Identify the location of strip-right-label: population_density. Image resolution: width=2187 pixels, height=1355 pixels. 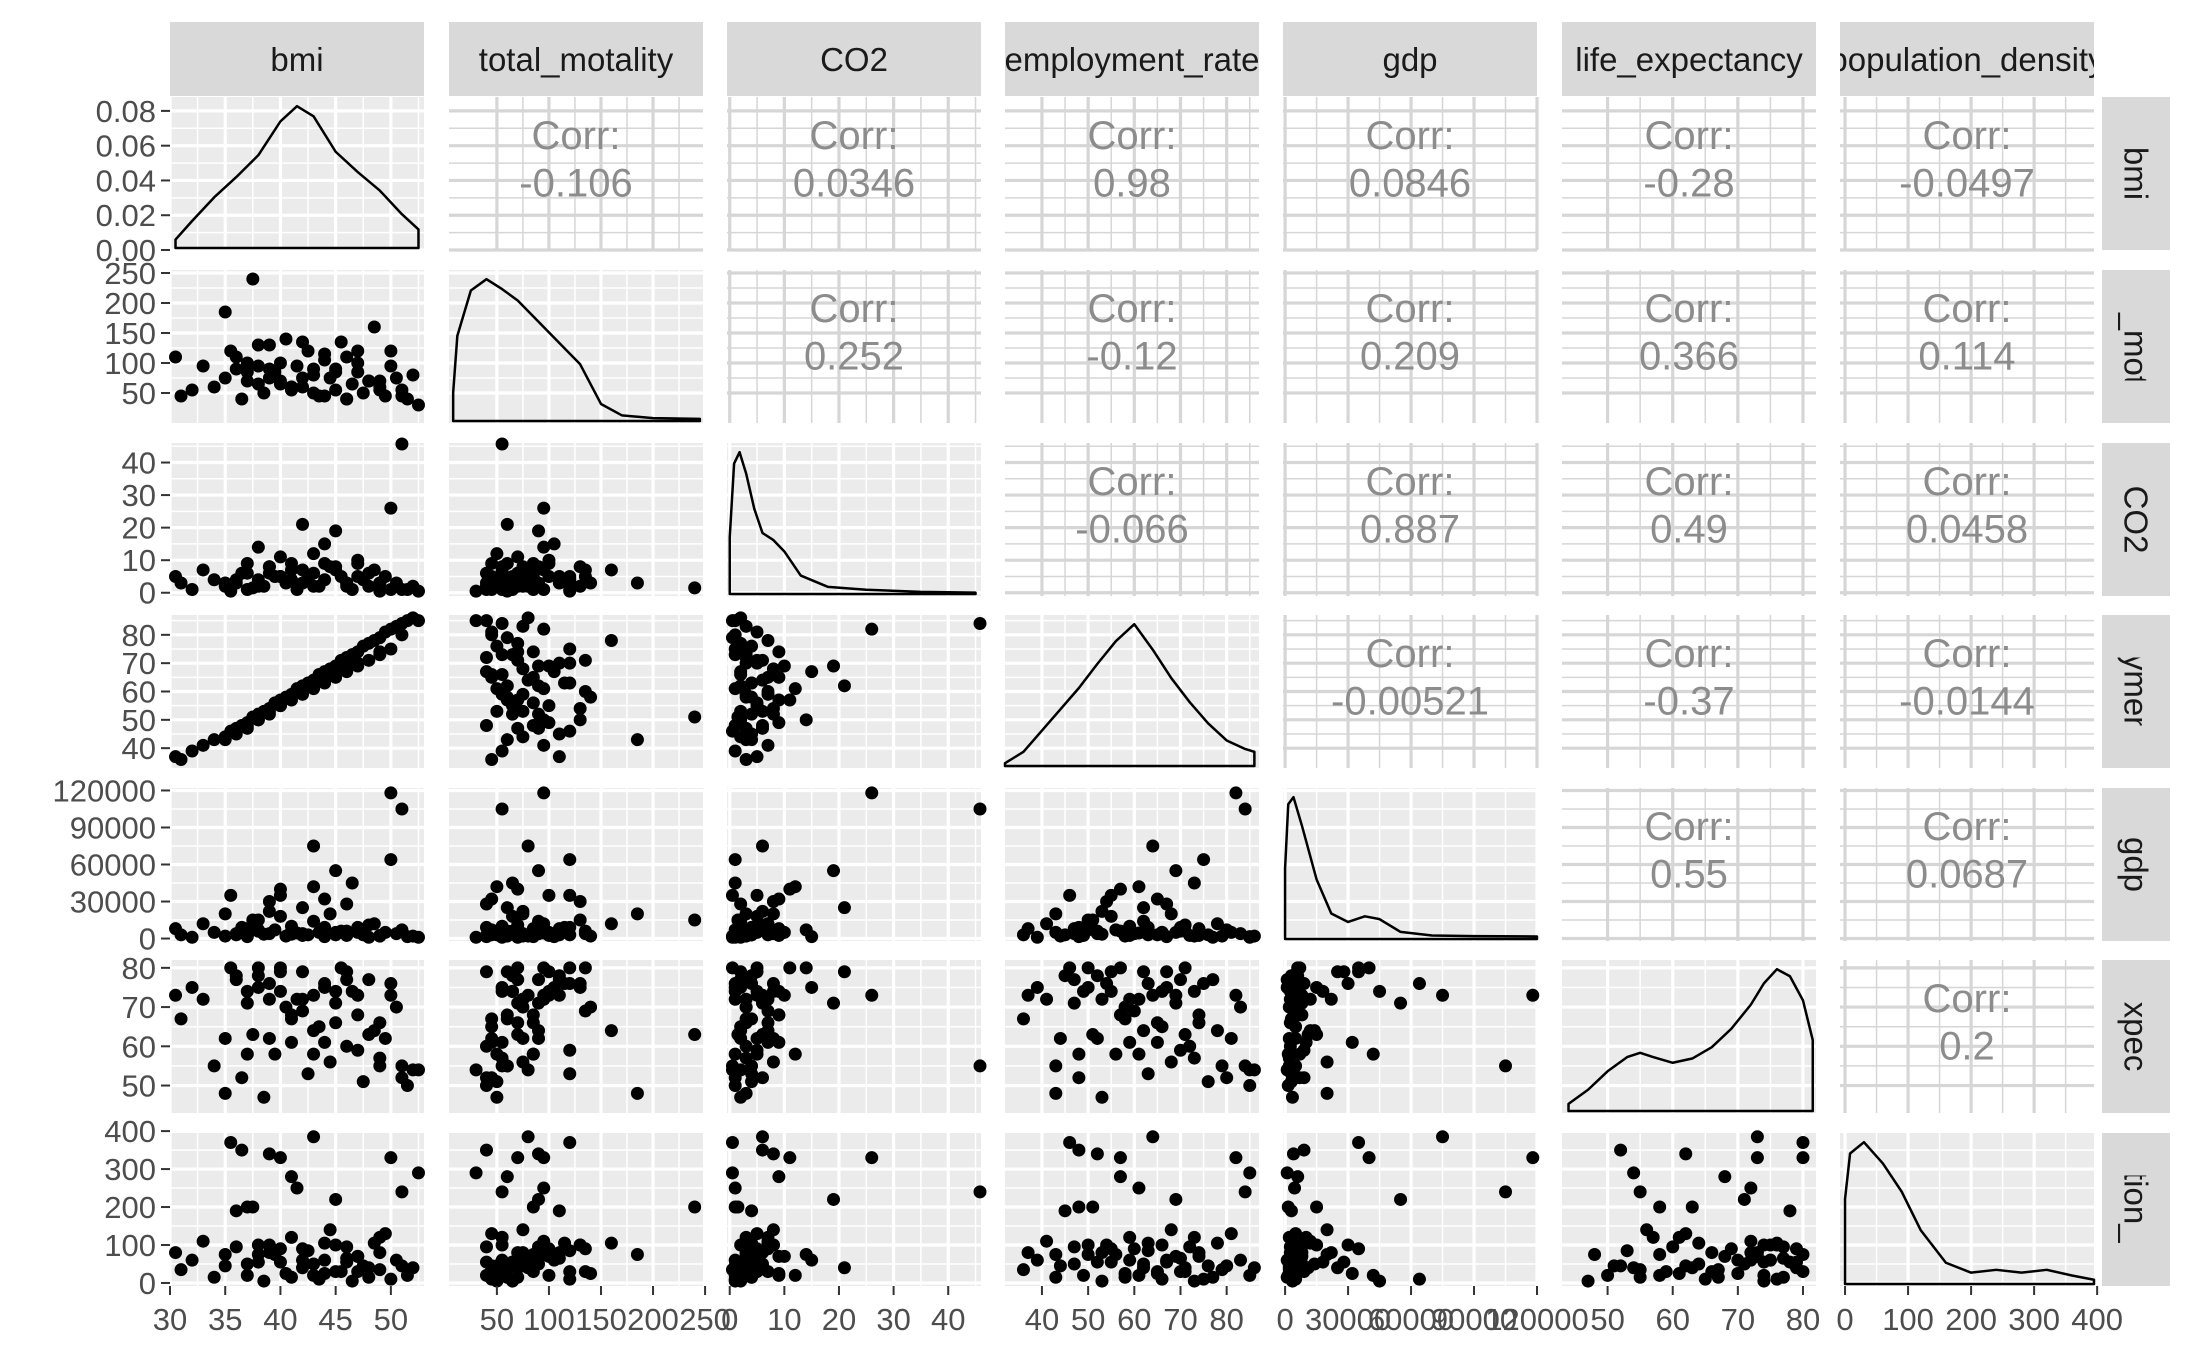
(2136, 1210).